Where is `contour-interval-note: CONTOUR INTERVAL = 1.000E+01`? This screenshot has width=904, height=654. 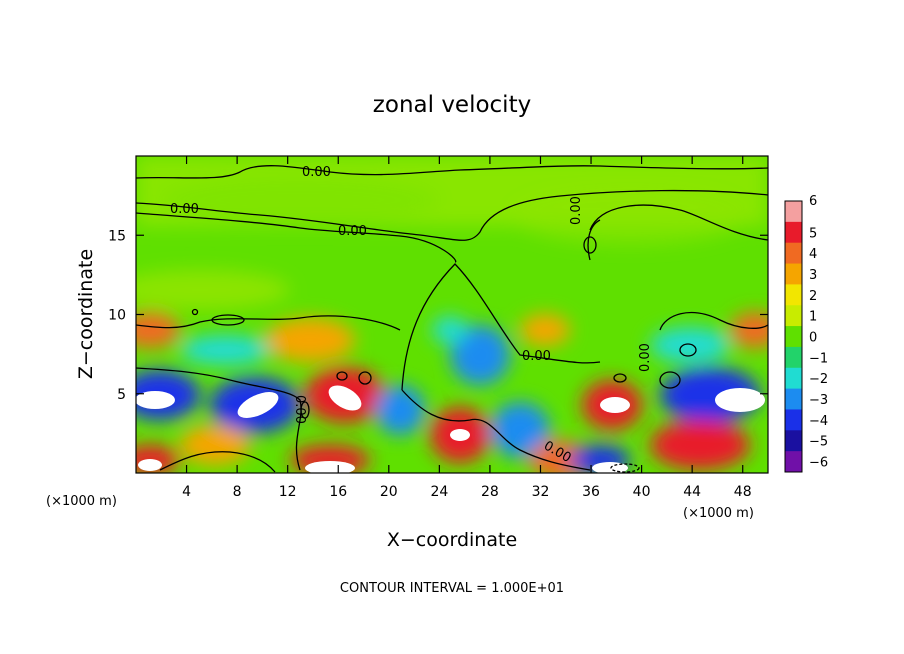
contour-interval-note: CONTOUR INTERVAL = 1.000E+01 is located at coordinates (452, 588).